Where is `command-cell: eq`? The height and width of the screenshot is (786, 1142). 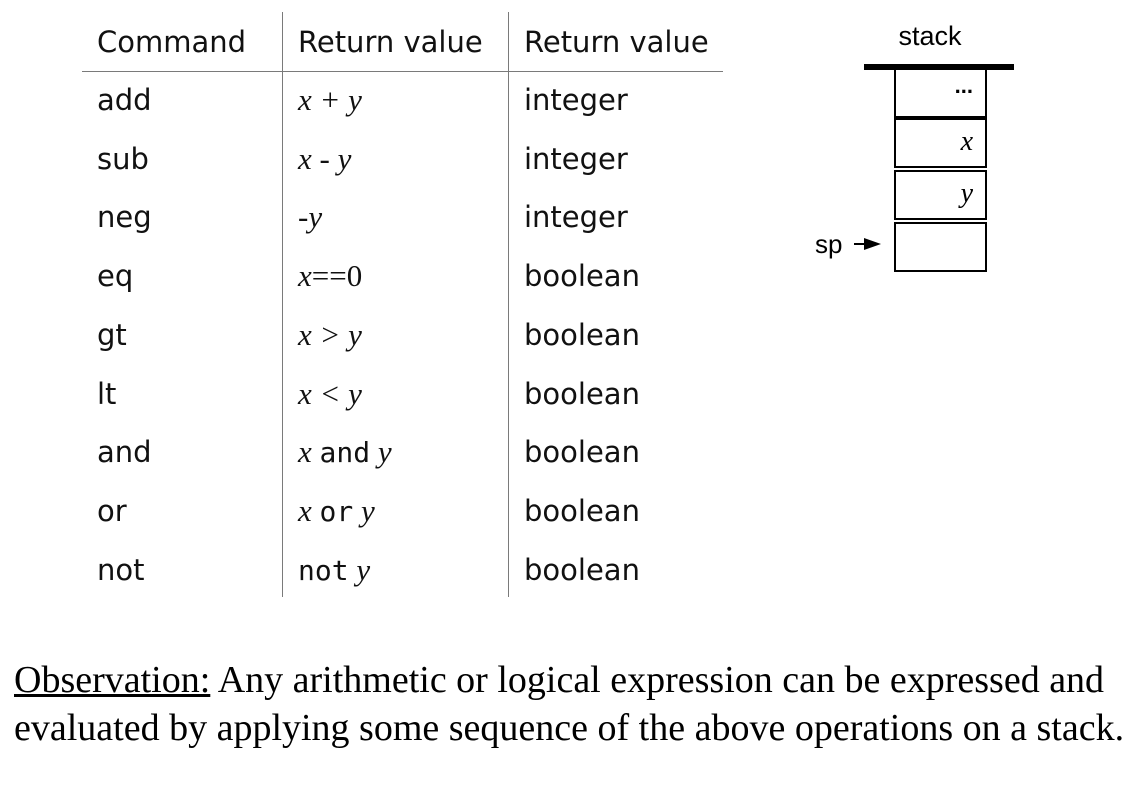
command-cell: eq is located at coordinates (115, 276).